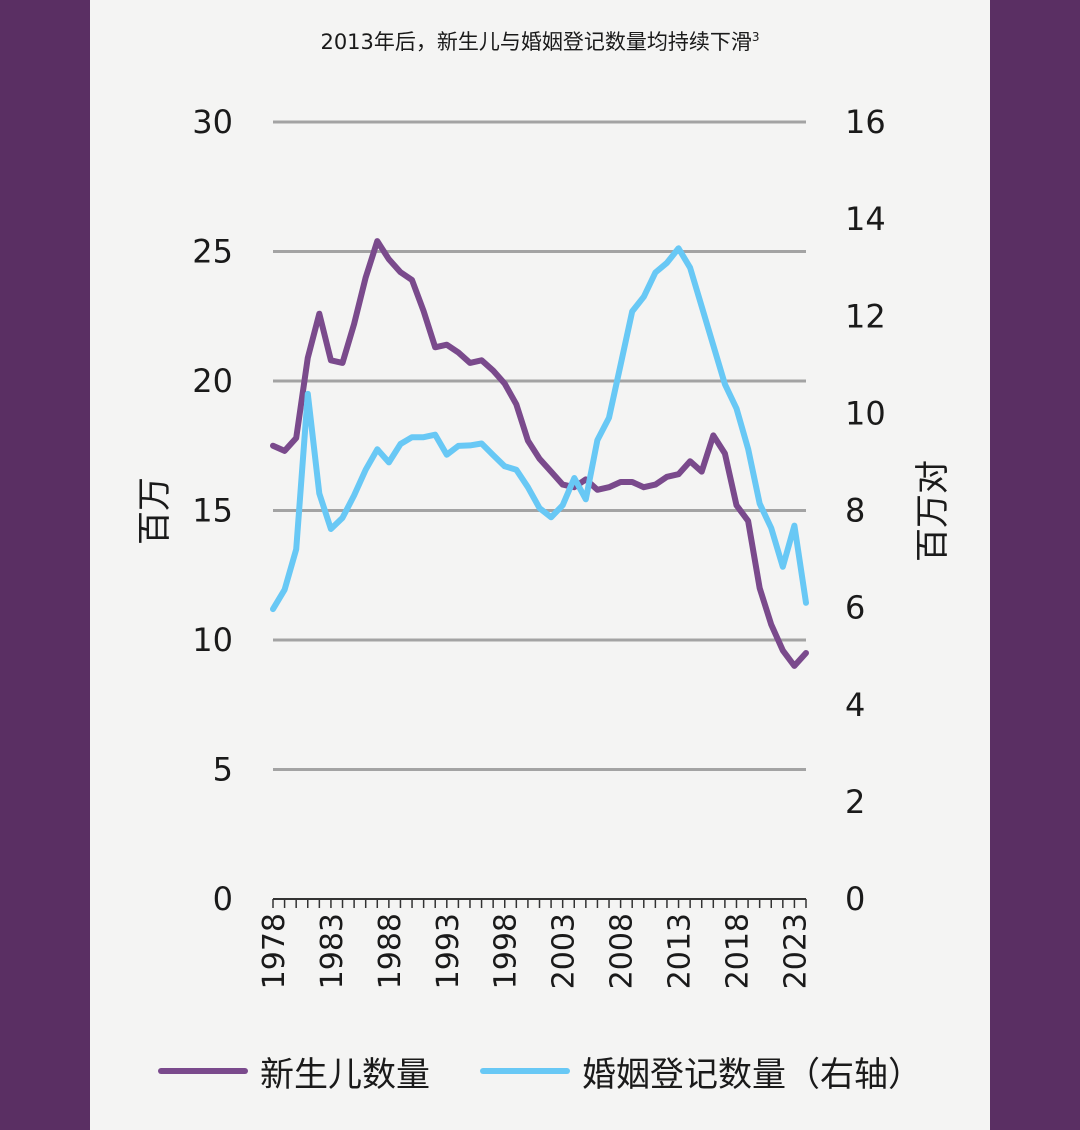  I want to click on x-tick-label: 2018, so click(737, 951).